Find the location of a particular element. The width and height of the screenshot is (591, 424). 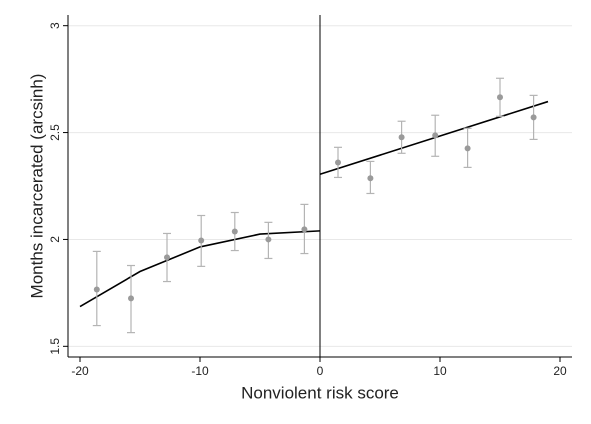

y-tick-label: 1.5 is located at coordinates (55, 346).